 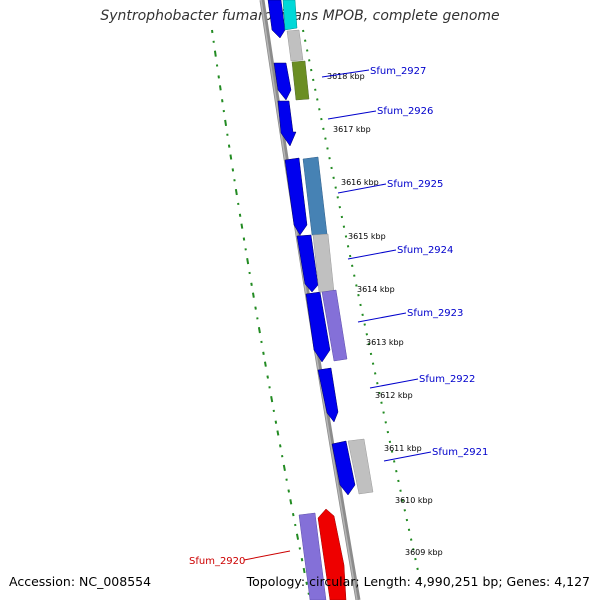 I want to click on kbp-tick-label: 3613 kbp, so click(x=385, y=342).